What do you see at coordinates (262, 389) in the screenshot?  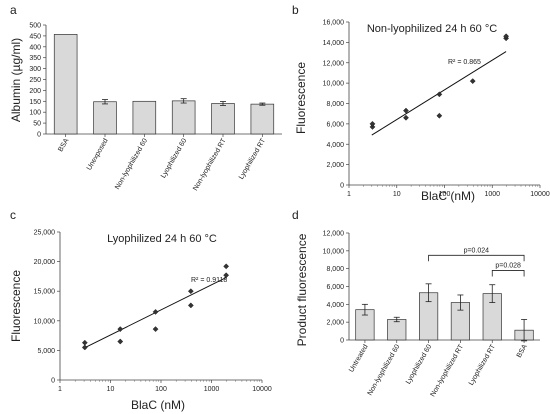 I see `panel-c-x-tick-label: 10000` at bounding box center [262, 389].